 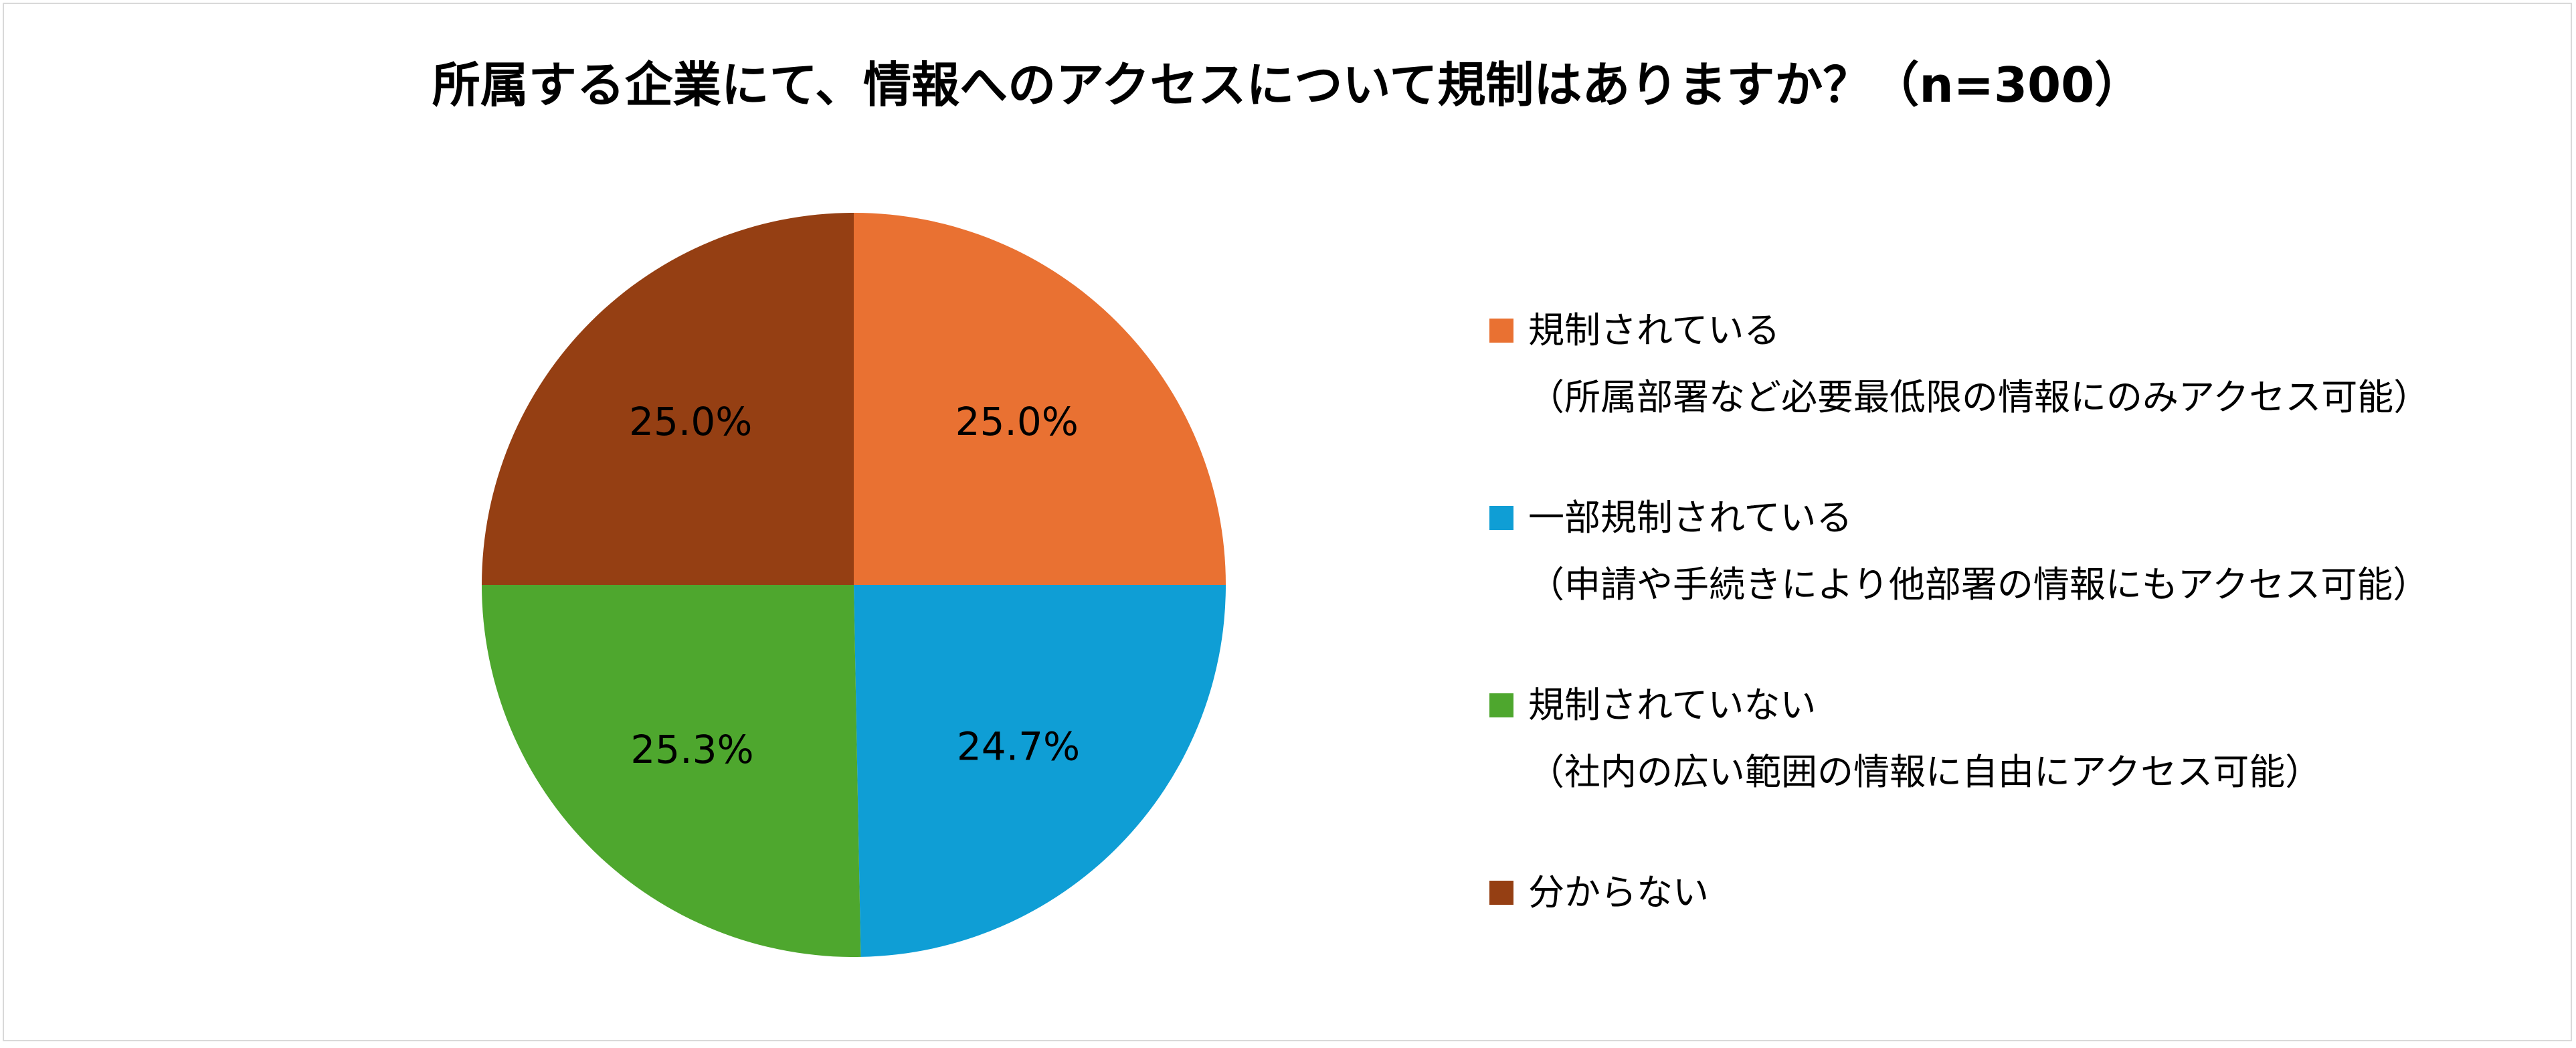 What do you see at coordinates (1690, 518) in the screenshot?
I see `legend-label: 一部規制されている` at bounding box center [1690, 518].